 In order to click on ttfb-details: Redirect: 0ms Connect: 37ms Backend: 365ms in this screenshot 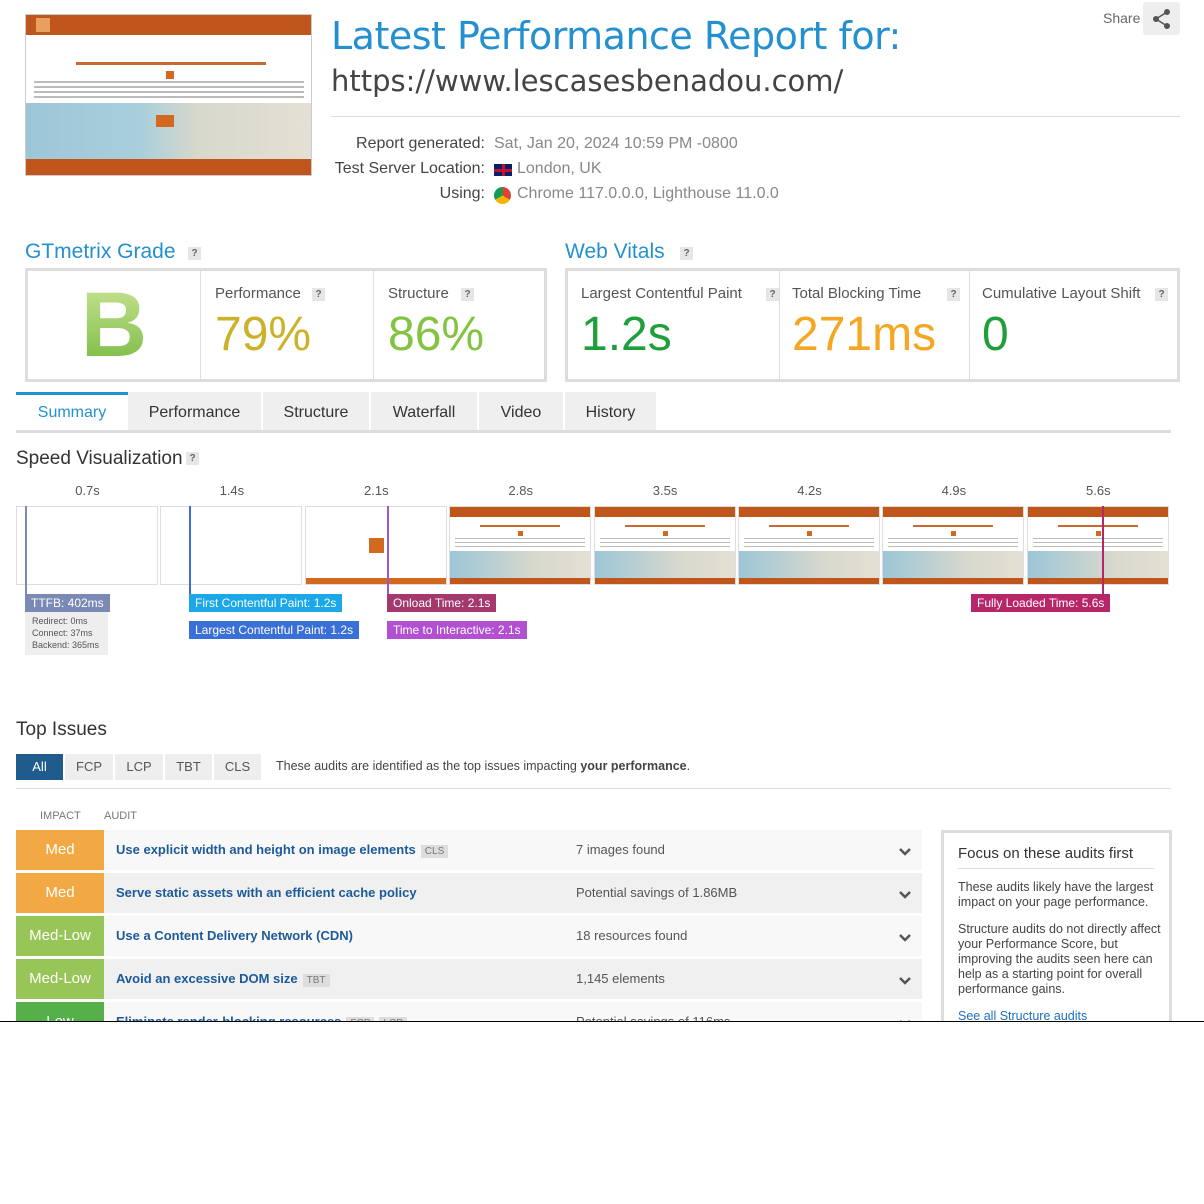, I will do `click(66, 633)`.